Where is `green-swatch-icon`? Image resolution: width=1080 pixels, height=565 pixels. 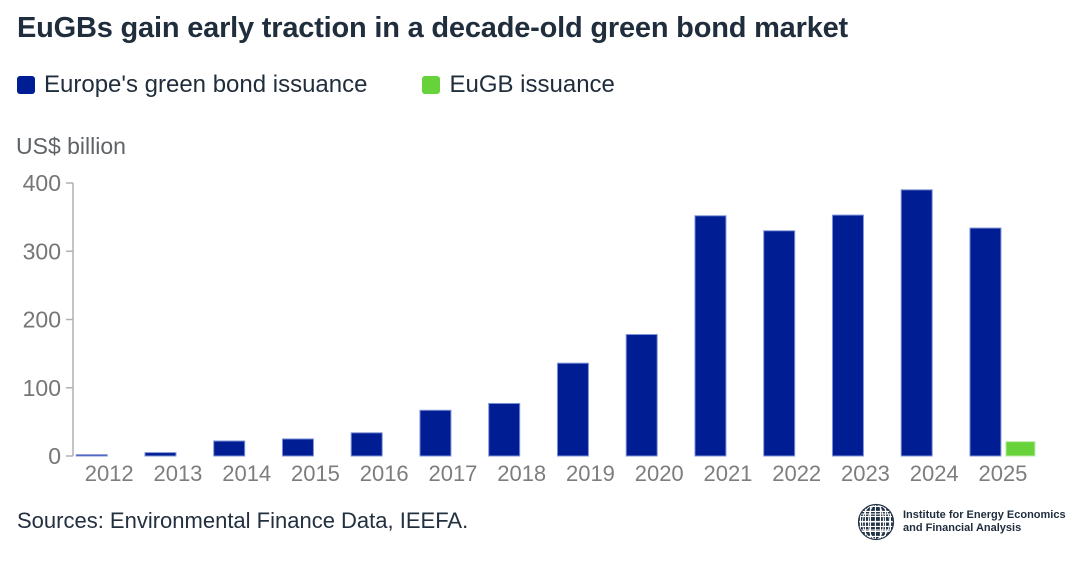
green-swatch-icon is located at coordinates (431, 85).